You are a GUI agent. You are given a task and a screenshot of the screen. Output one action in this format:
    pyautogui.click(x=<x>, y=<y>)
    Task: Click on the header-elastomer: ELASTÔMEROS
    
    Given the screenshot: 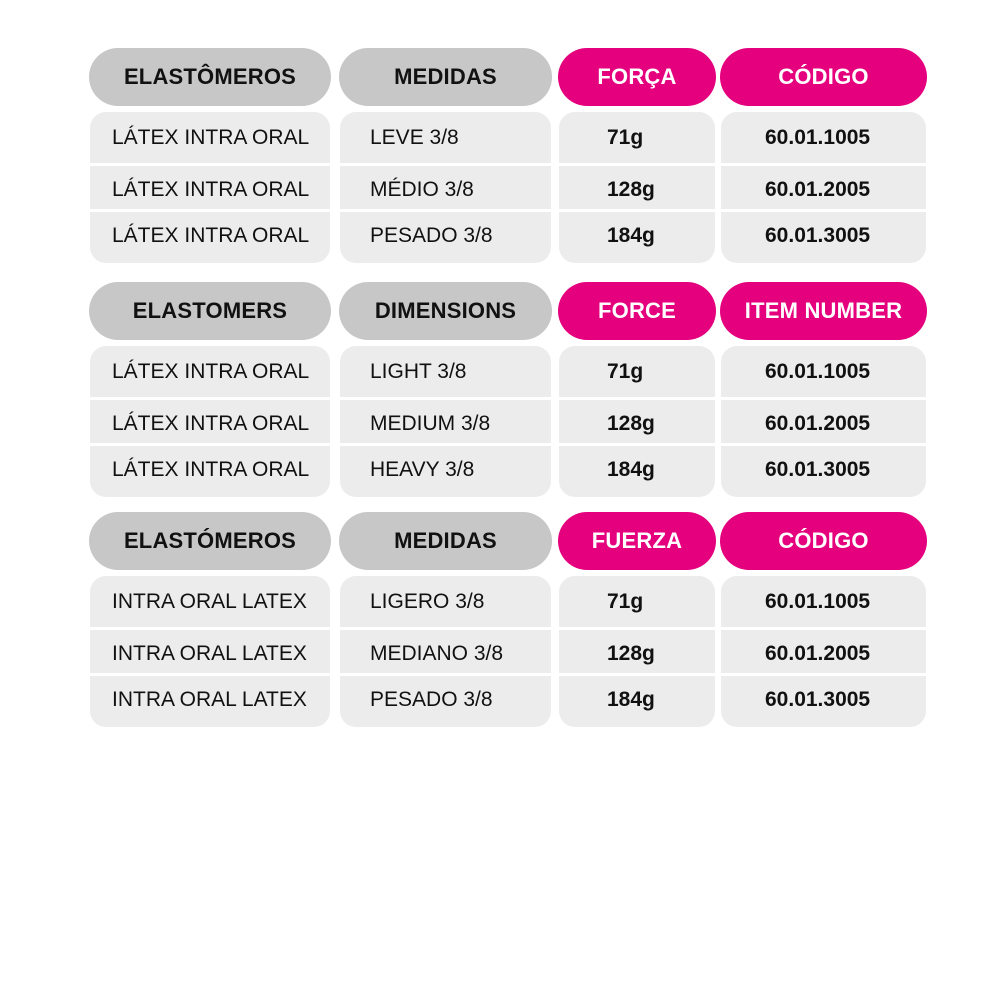 What is the action you would take?
    pyautogui.click(x=210, y=77)
    